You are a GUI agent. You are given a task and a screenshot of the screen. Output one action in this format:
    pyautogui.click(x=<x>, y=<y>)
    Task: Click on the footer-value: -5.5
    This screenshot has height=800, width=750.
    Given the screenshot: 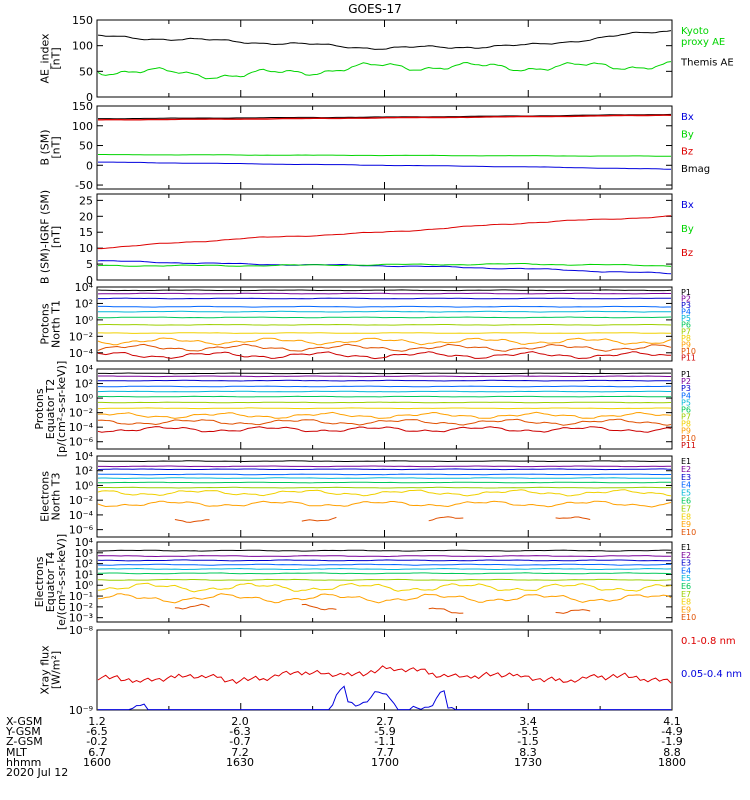 What is the action you would take?
    pyautogui.click(x=527, y=731)
    